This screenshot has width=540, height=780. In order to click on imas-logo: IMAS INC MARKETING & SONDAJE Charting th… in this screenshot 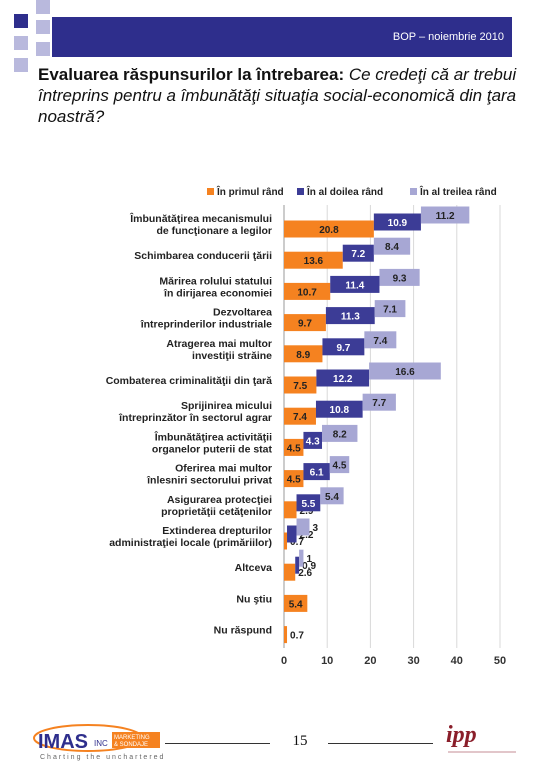, I will do `click(99, 742)`.